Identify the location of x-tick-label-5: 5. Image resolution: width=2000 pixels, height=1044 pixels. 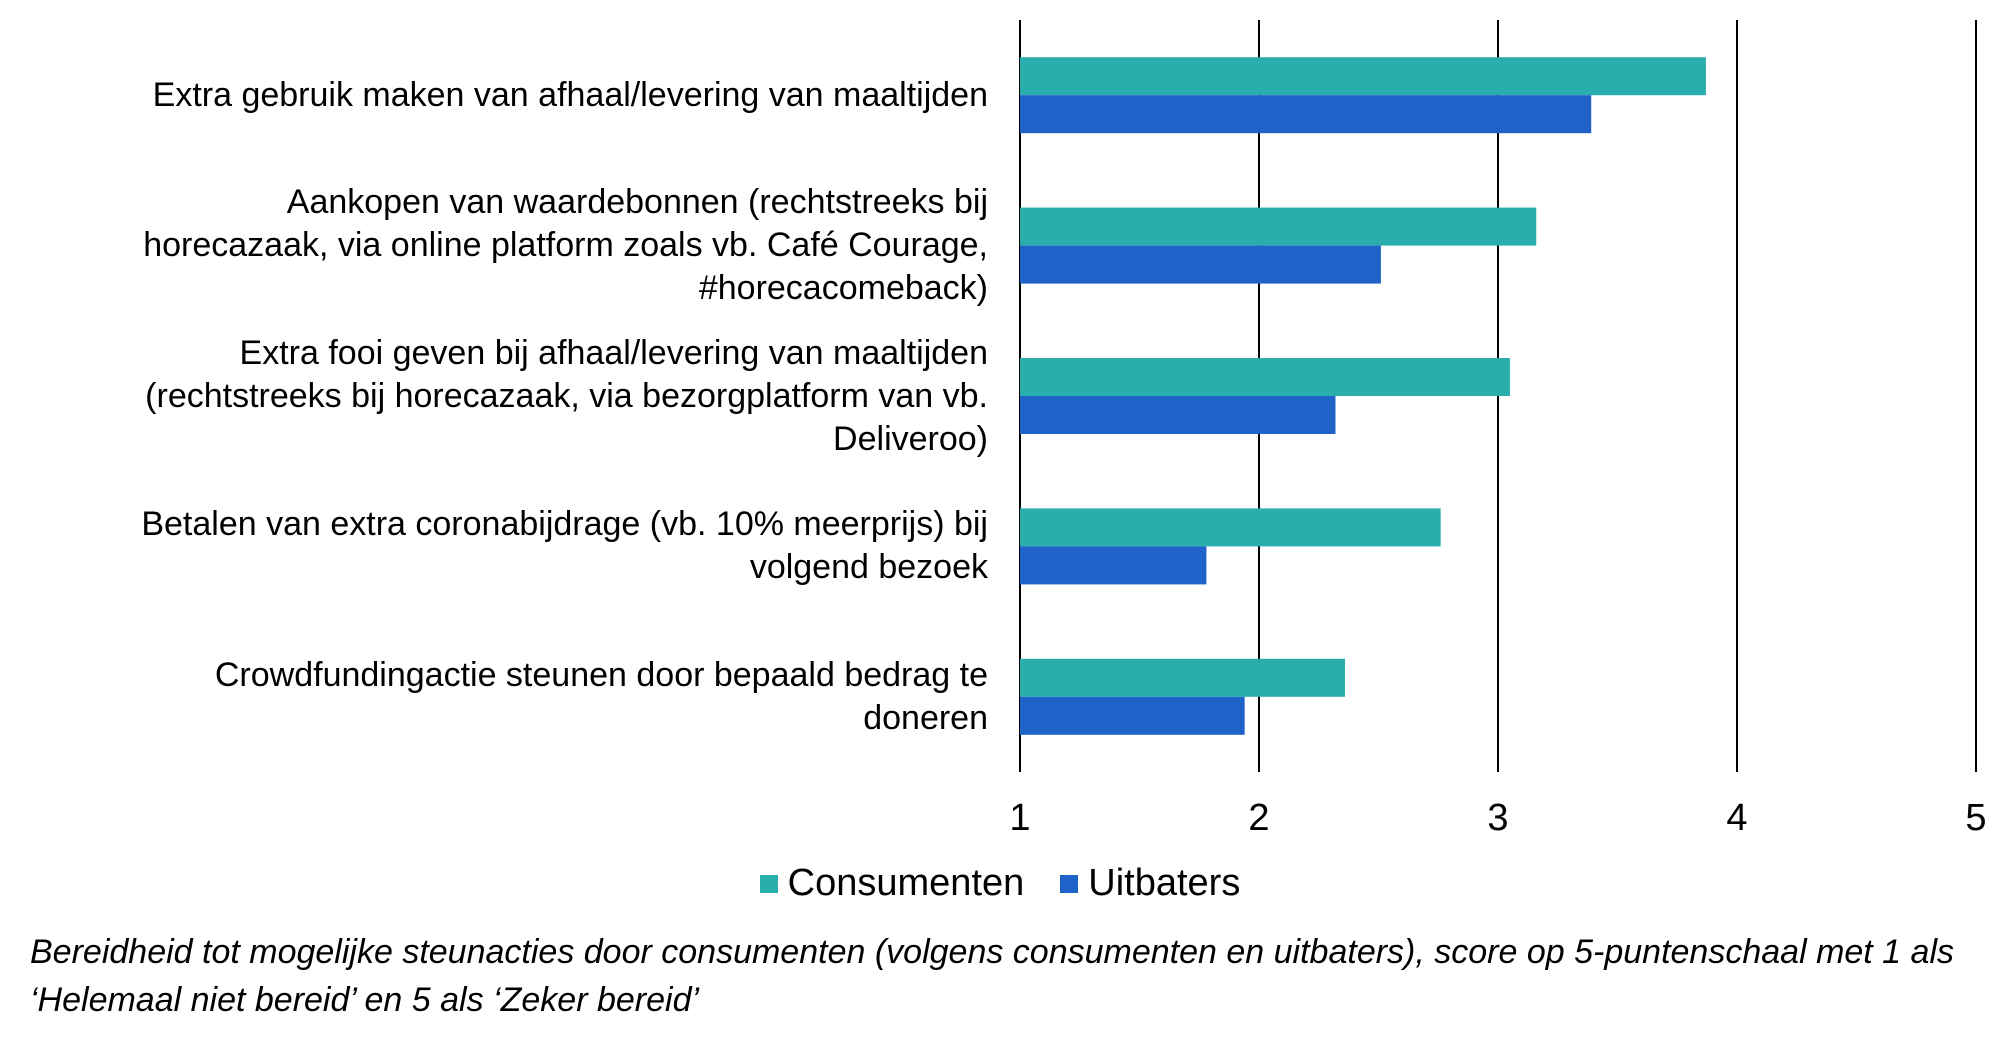
(1975, 818).